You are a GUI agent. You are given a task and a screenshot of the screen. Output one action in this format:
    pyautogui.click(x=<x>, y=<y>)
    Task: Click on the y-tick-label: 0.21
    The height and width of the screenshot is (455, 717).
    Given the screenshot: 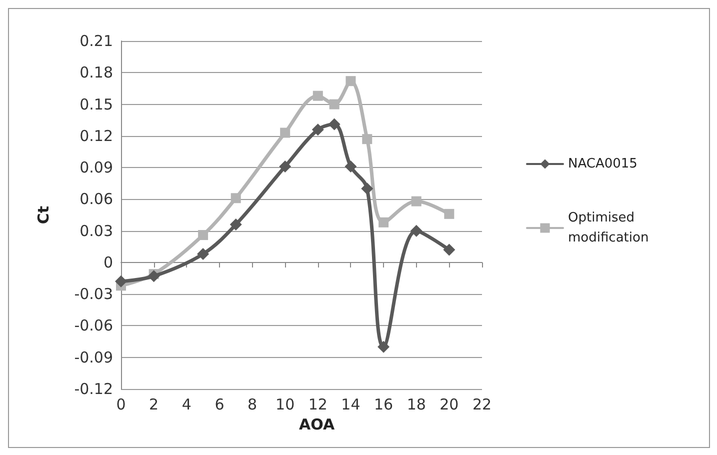 What is the action you would take?
    pyautogui.click(x=96, y=41)
    